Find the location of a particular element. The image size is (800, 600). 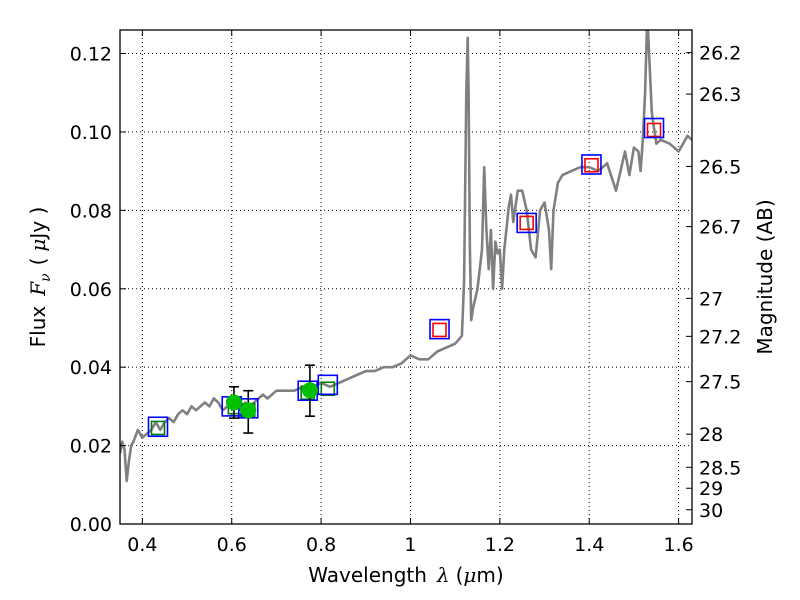

y-axis-label: Flux is located at coordinates (38, 327).